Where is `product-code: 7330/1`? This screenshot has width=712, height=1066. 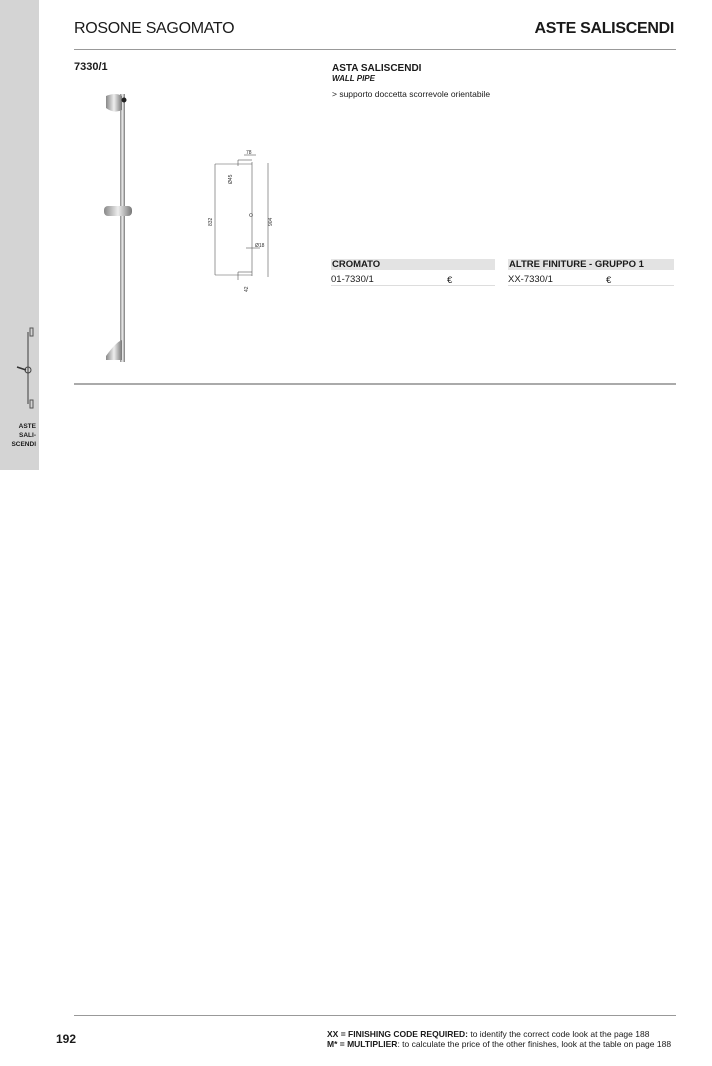 product-code: 7330/1 is located at coordinates (91, 67).